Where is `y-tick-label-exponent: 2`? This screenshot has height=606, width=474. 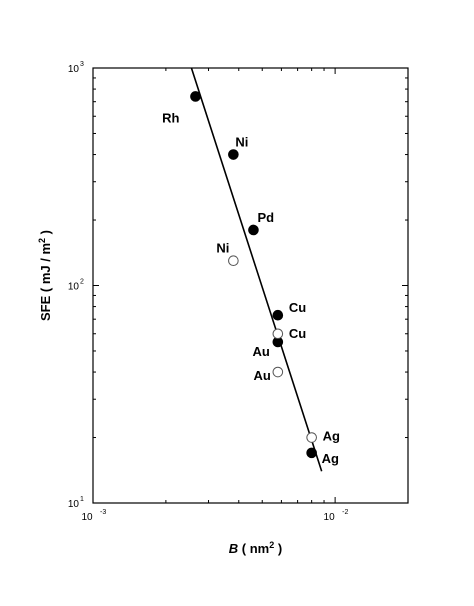
y-tick-label-exponent: 2 is located at coordinates (82, 282).